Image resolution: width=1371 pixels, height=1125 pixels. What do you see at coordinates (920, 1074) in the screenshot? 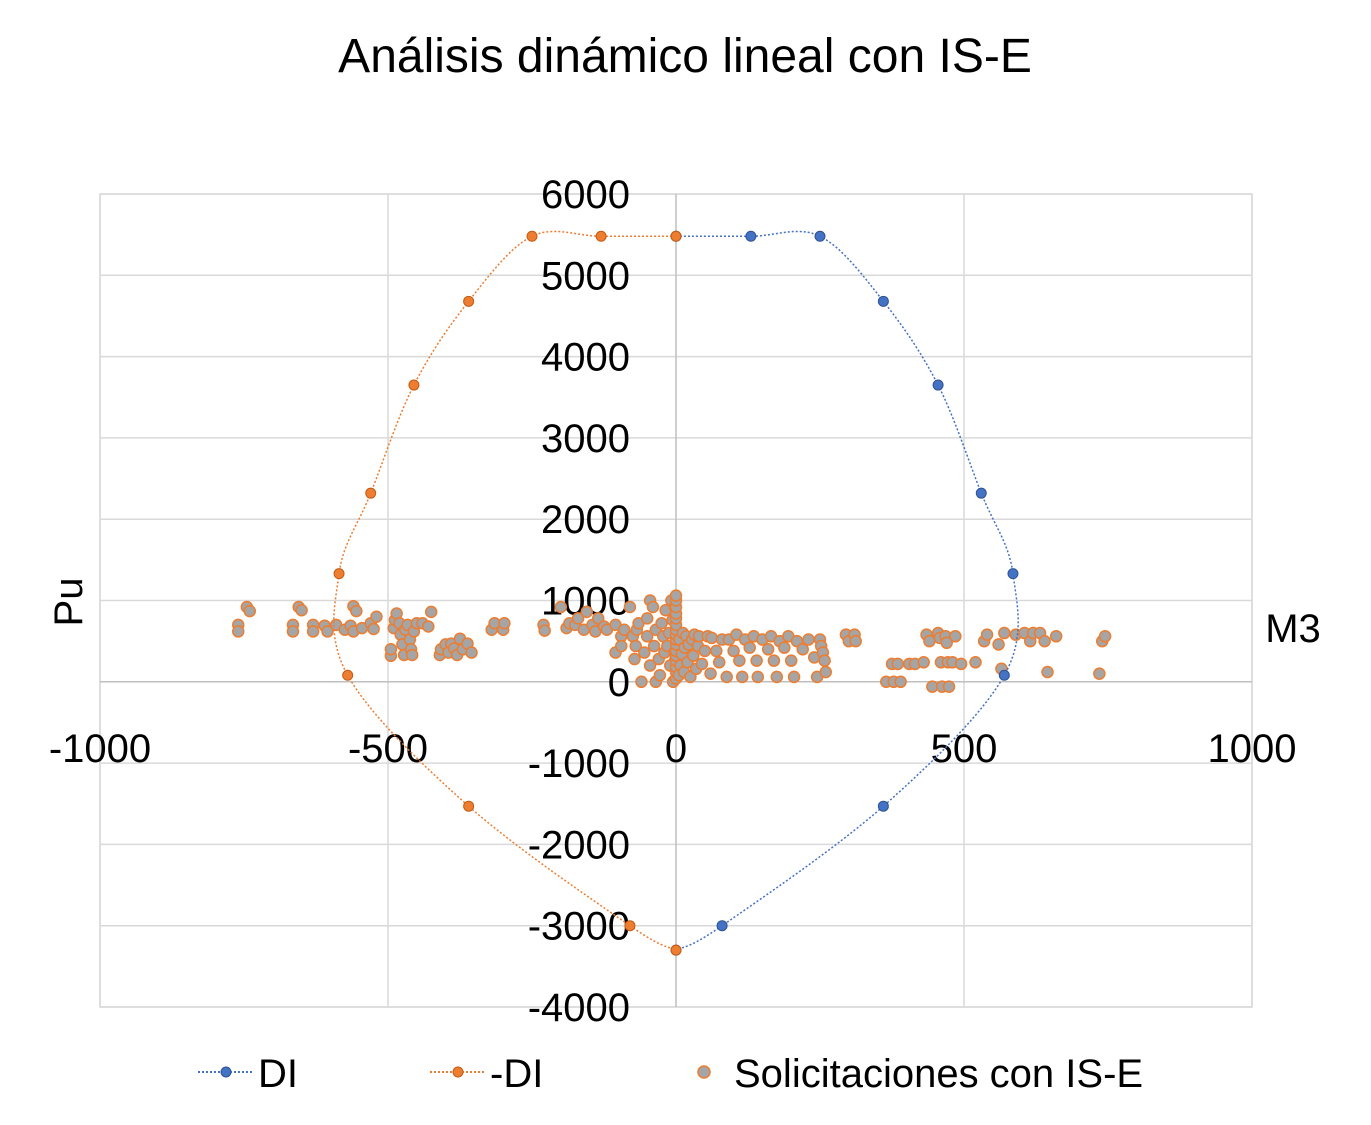
I see `legend-item-solicitaciones: Solicitaciones con IS-E` at bounding box center [920, 1074].